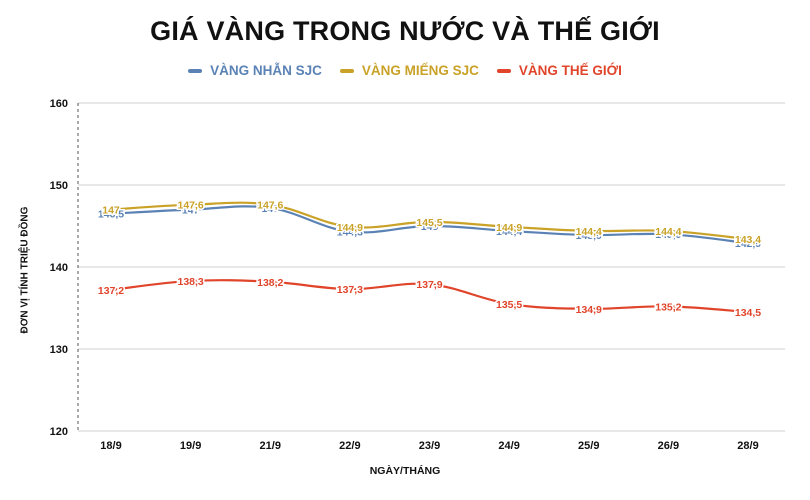 Image resolution: width=810 pixels, height=500 pixels. What do you see at coordinates (405, 31) in the screenshot?
I see `chart-title: GIÁ VÀNG TRONG NƯỚC VÀ THẾ GIỚI` at bounding box center [405, 31].